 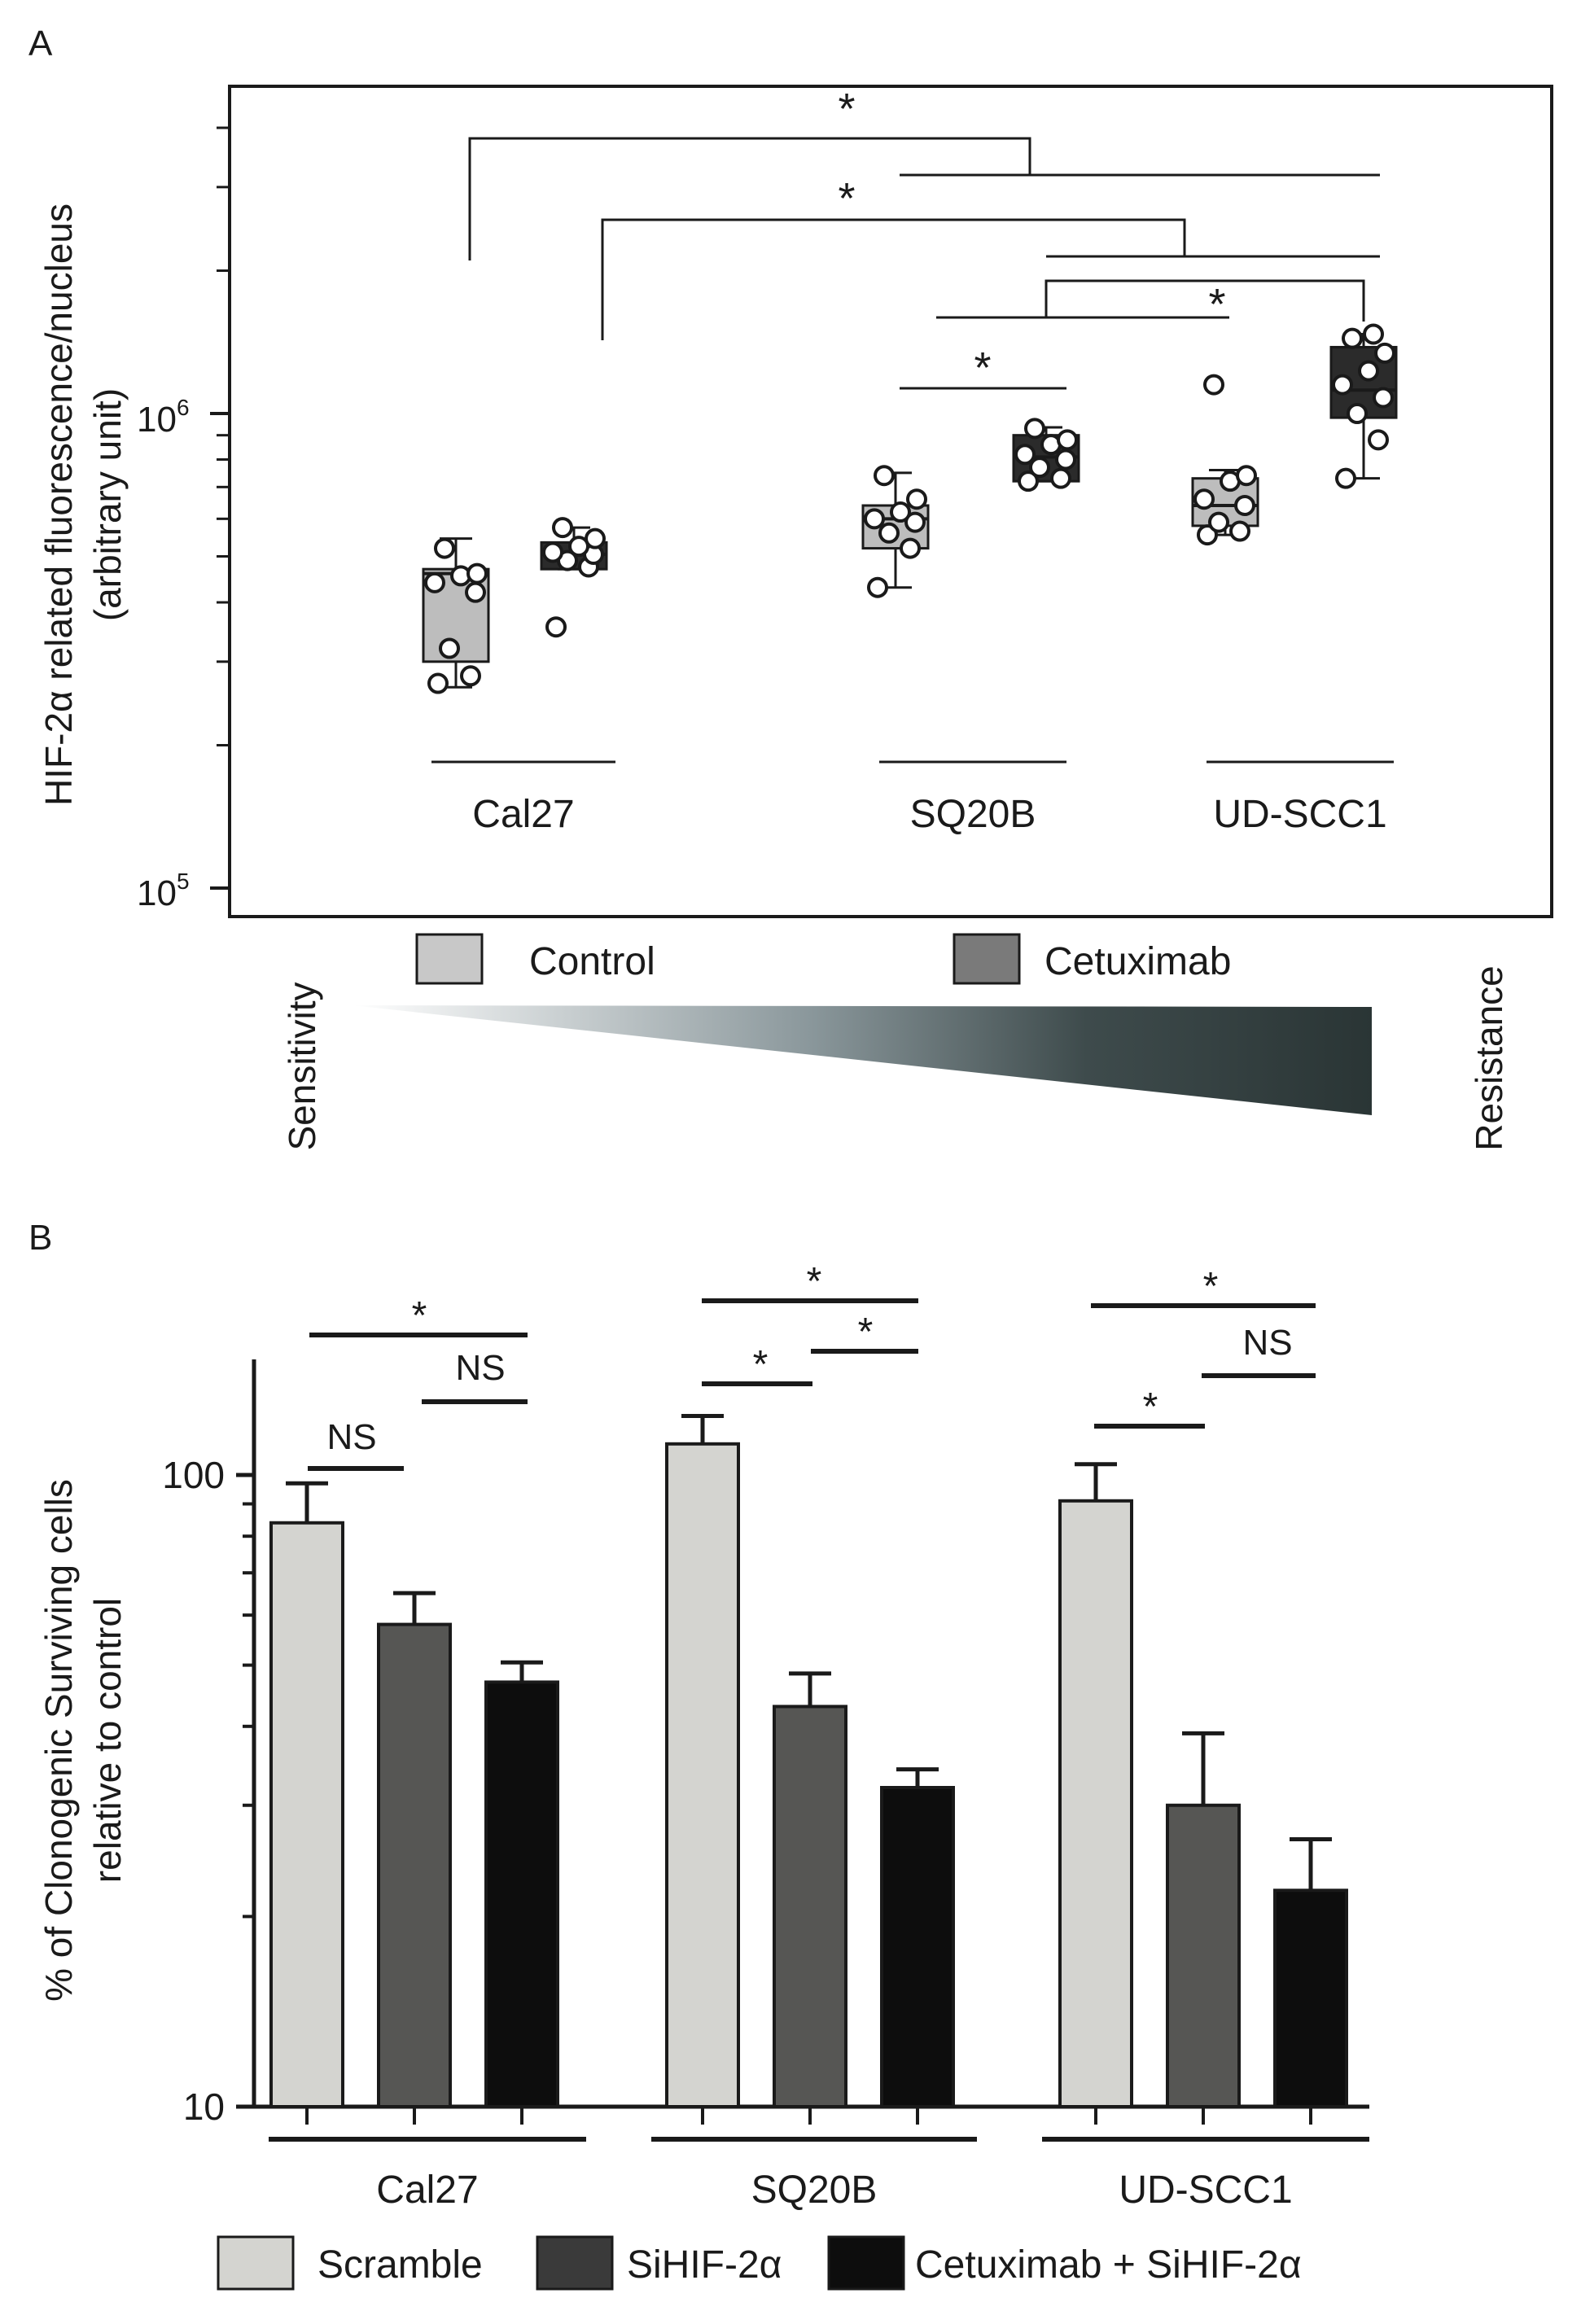 I want to click on group-label-b-sq20b: SQ20B, so click(x=814, y=2190).